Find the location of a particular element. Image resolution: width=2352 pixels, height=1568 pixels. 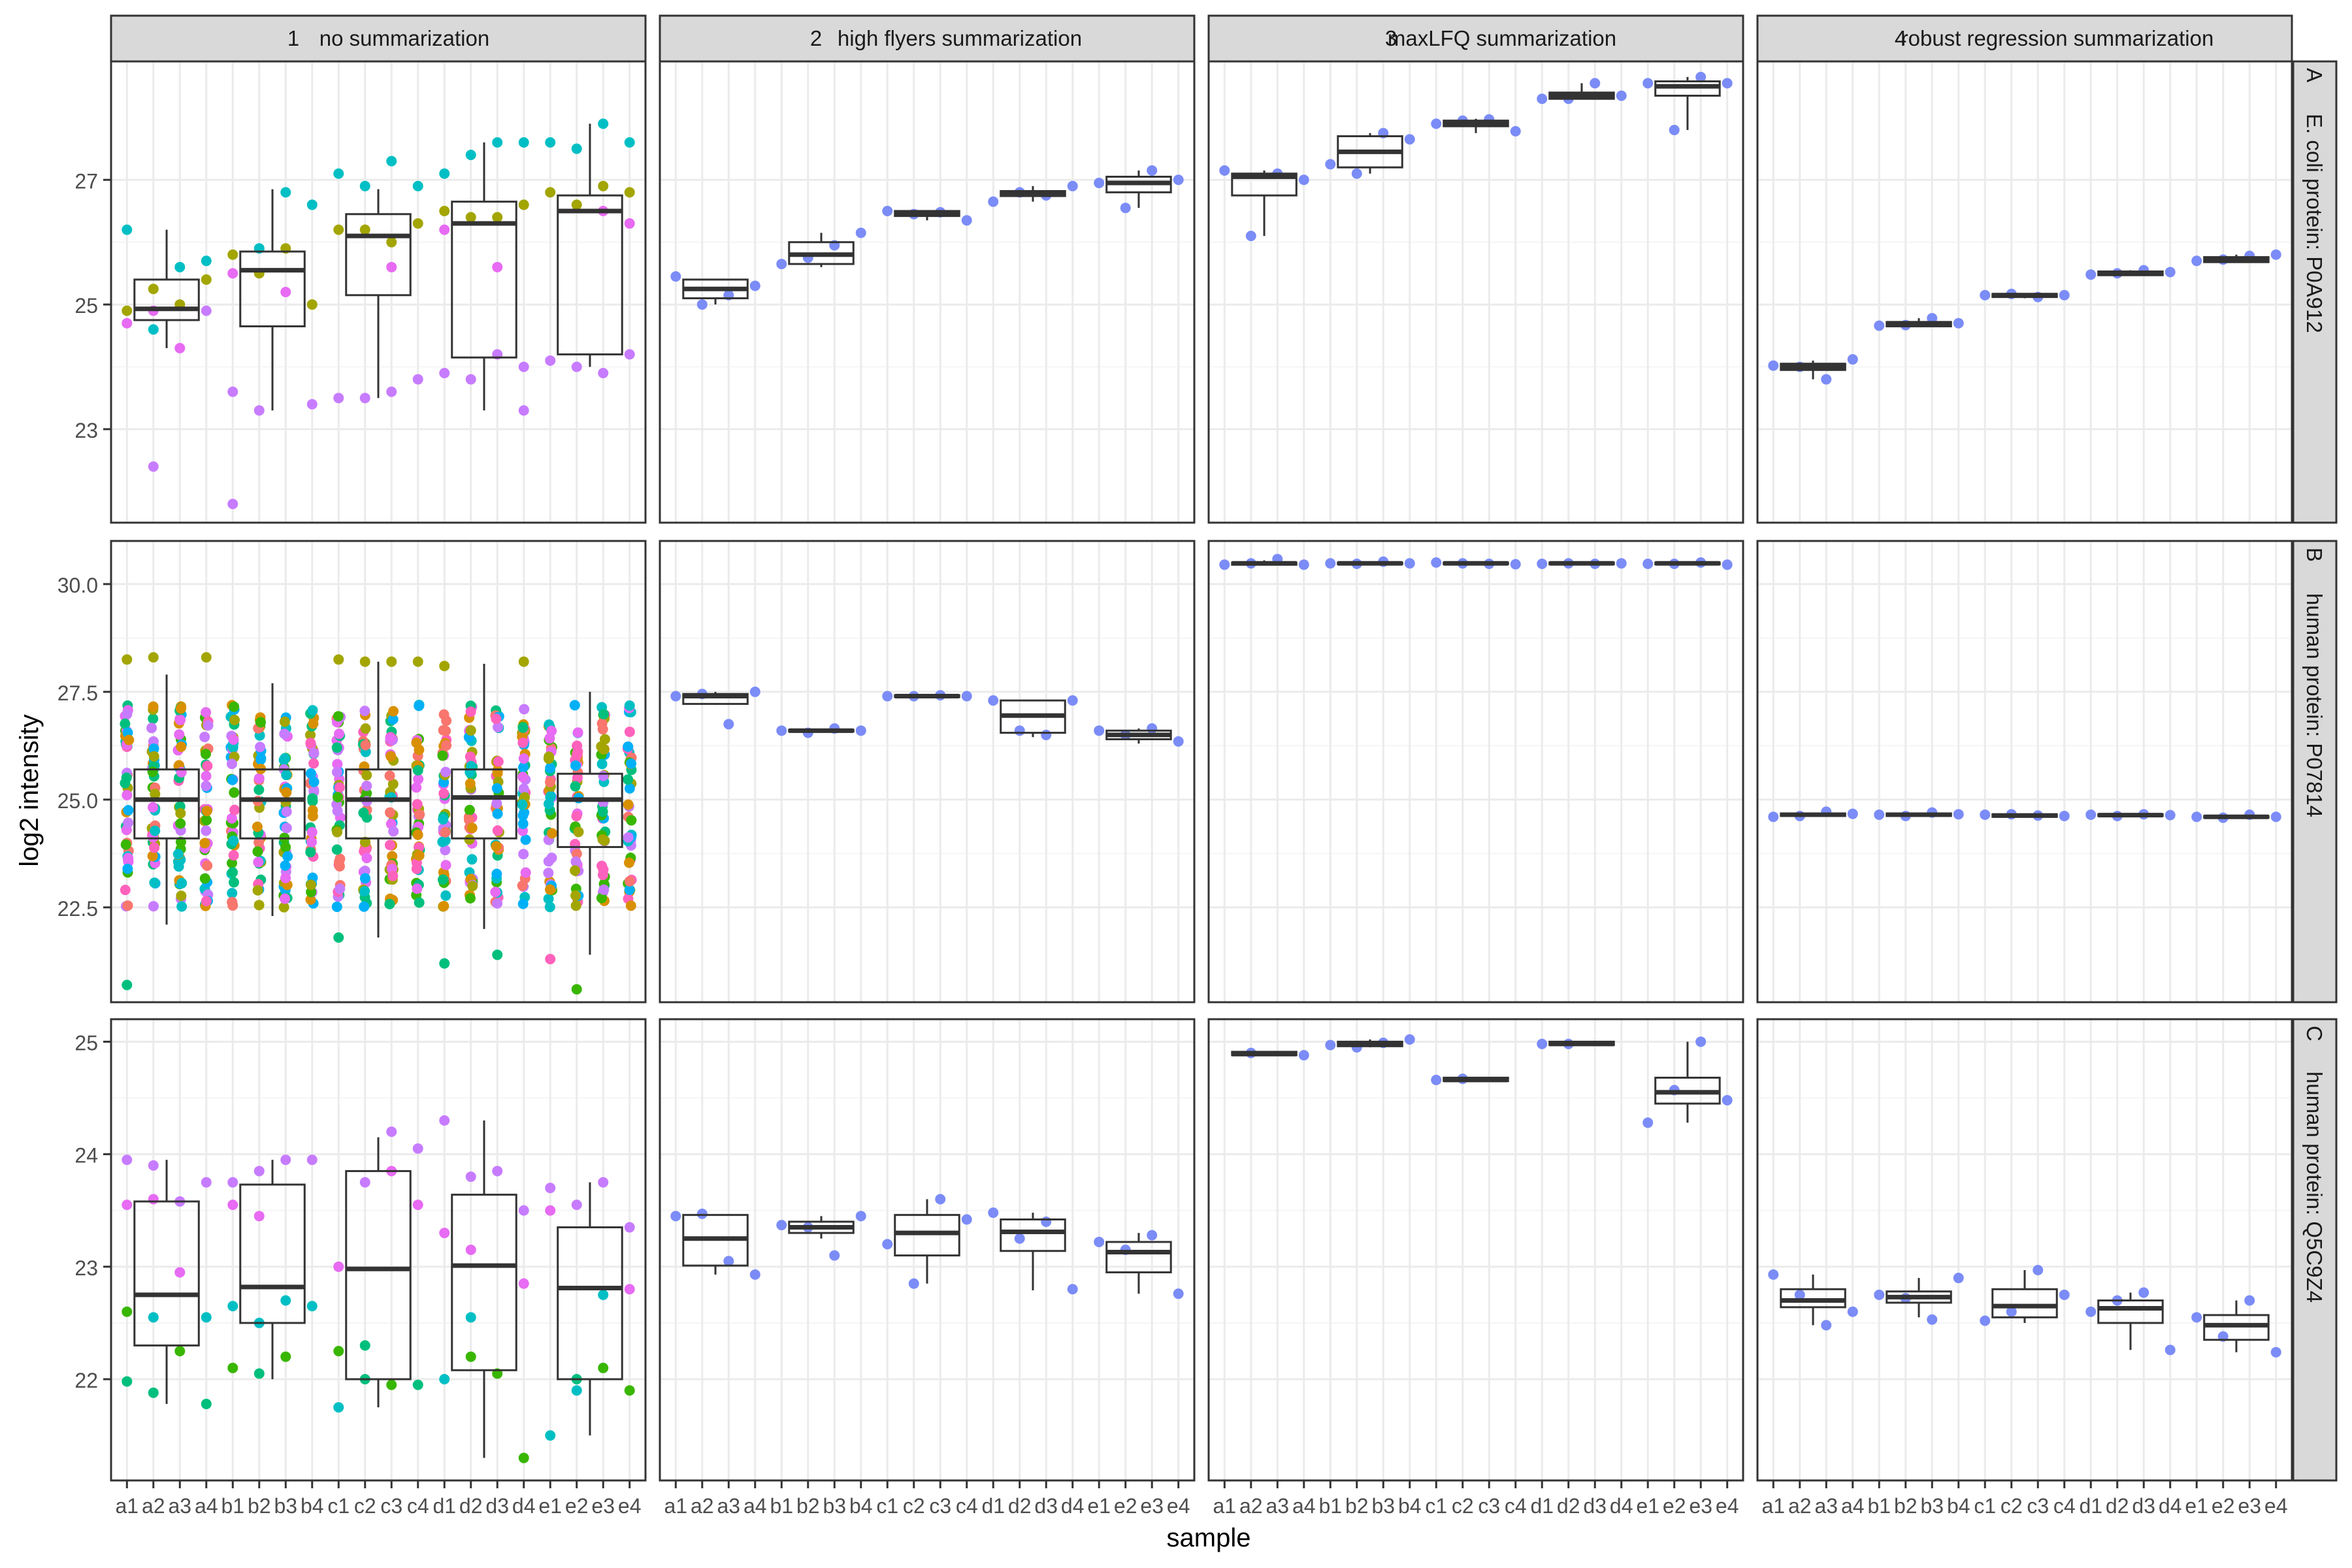

x-tick-label: a3 is located at coordinates (1277, 1506).